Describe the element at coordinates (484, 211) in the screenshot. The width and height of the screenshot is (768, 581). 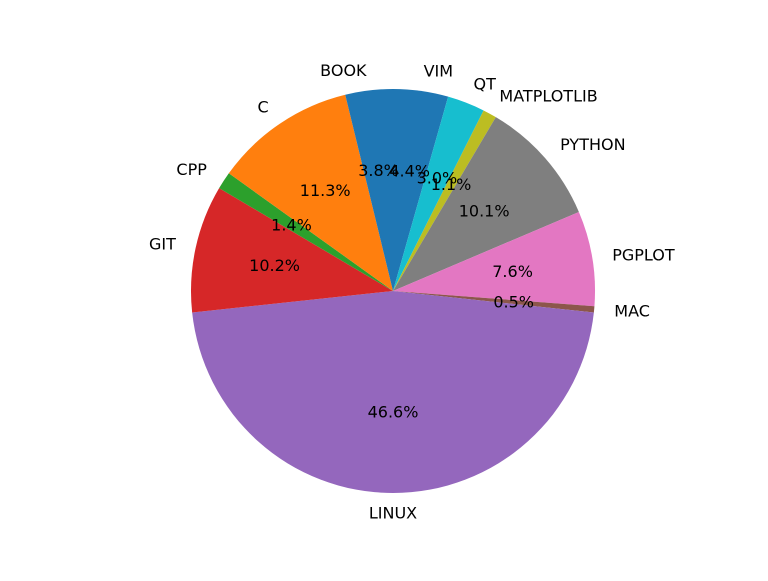
I see `slice-percent-python: 10.1%` at that location.